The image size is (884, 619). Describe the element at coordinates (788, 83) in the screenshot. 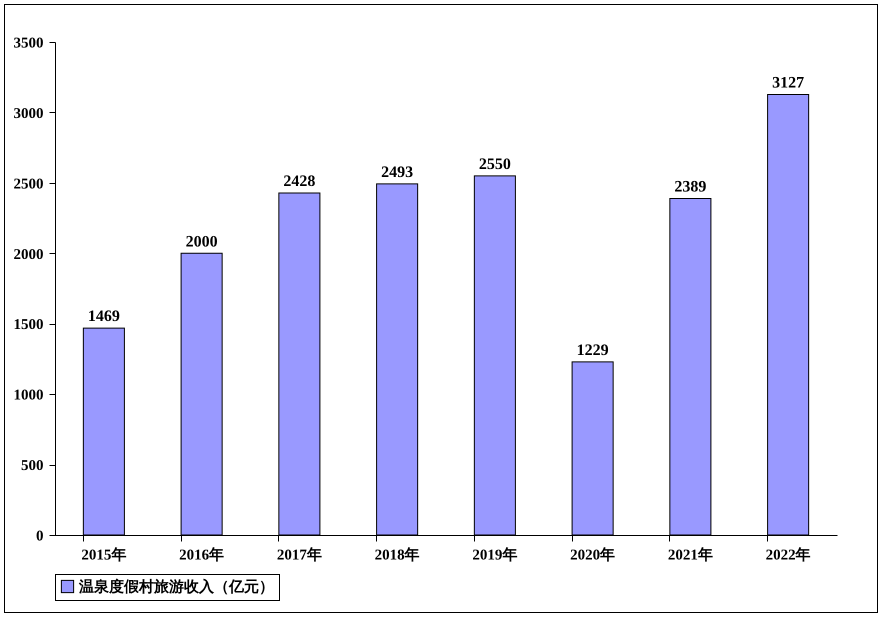

I see `data-label: 3127` at that location.